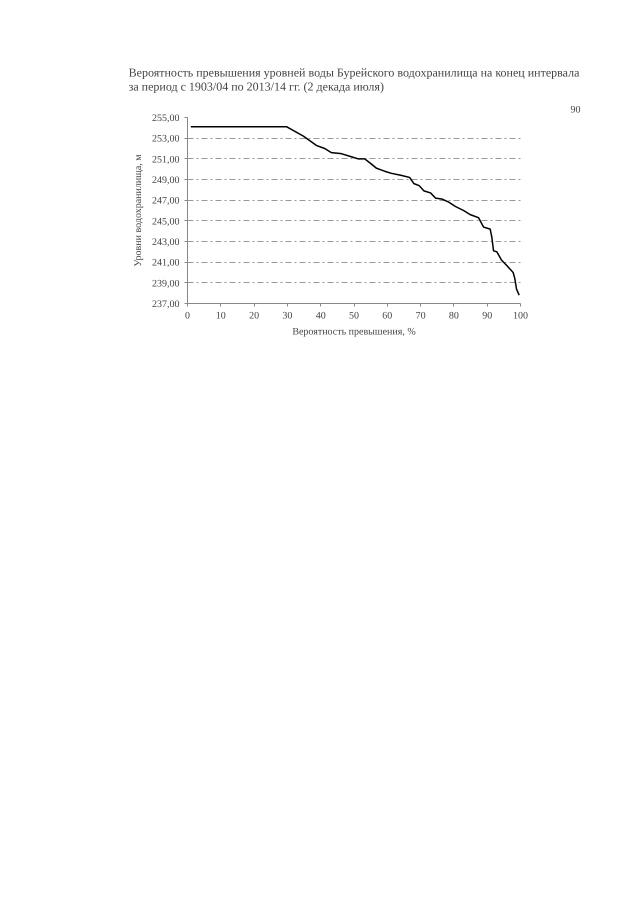 Image resolution: width=640 pixels, height=905 pixels. I want to click on y-tick-label: 253,00, so click(166, 139).